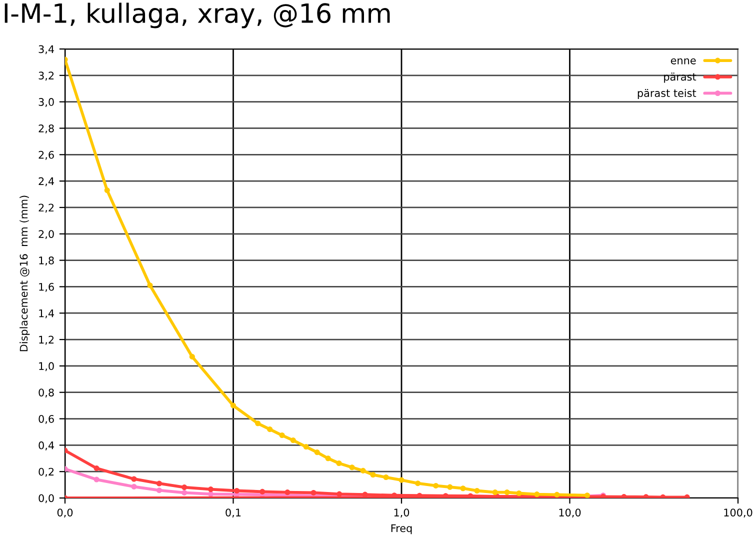  I want to click on y-tick-label: 0,8, so click(46, 393).